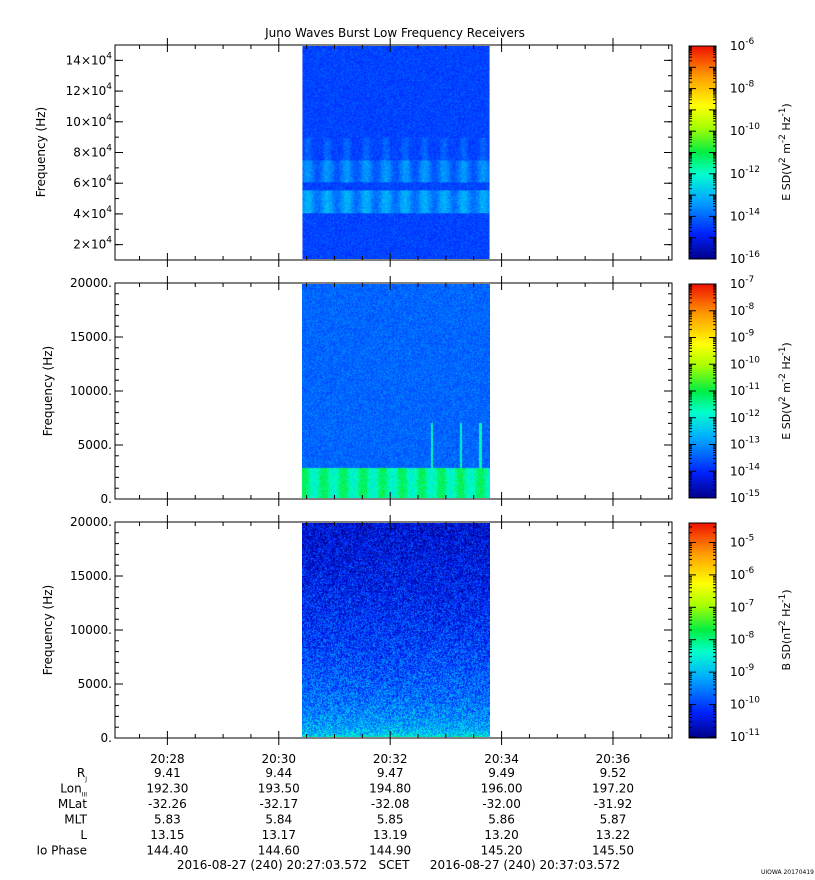 The width and height of the screenshot is (815, 880). Describe the element at coordinates (48, 630) in the screenshot. I see `panel-3-y-axis-label: Frequency (Hz)` at that location.